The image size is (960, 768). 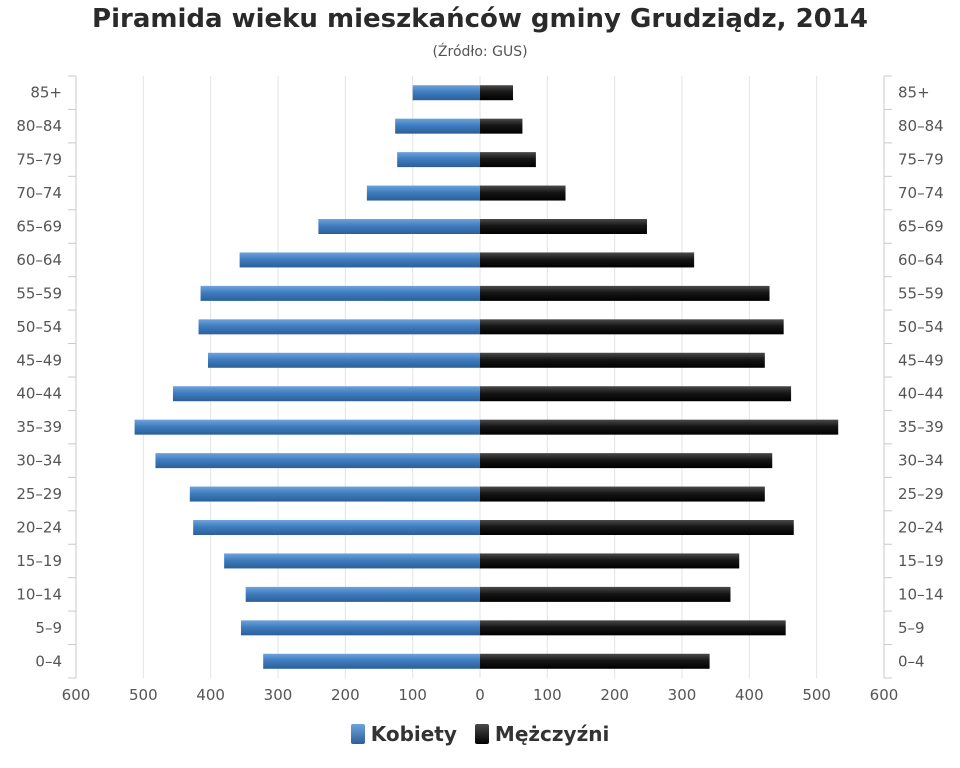 I want to click on legend-swatch-kobiety, so click(x=357, y=734).